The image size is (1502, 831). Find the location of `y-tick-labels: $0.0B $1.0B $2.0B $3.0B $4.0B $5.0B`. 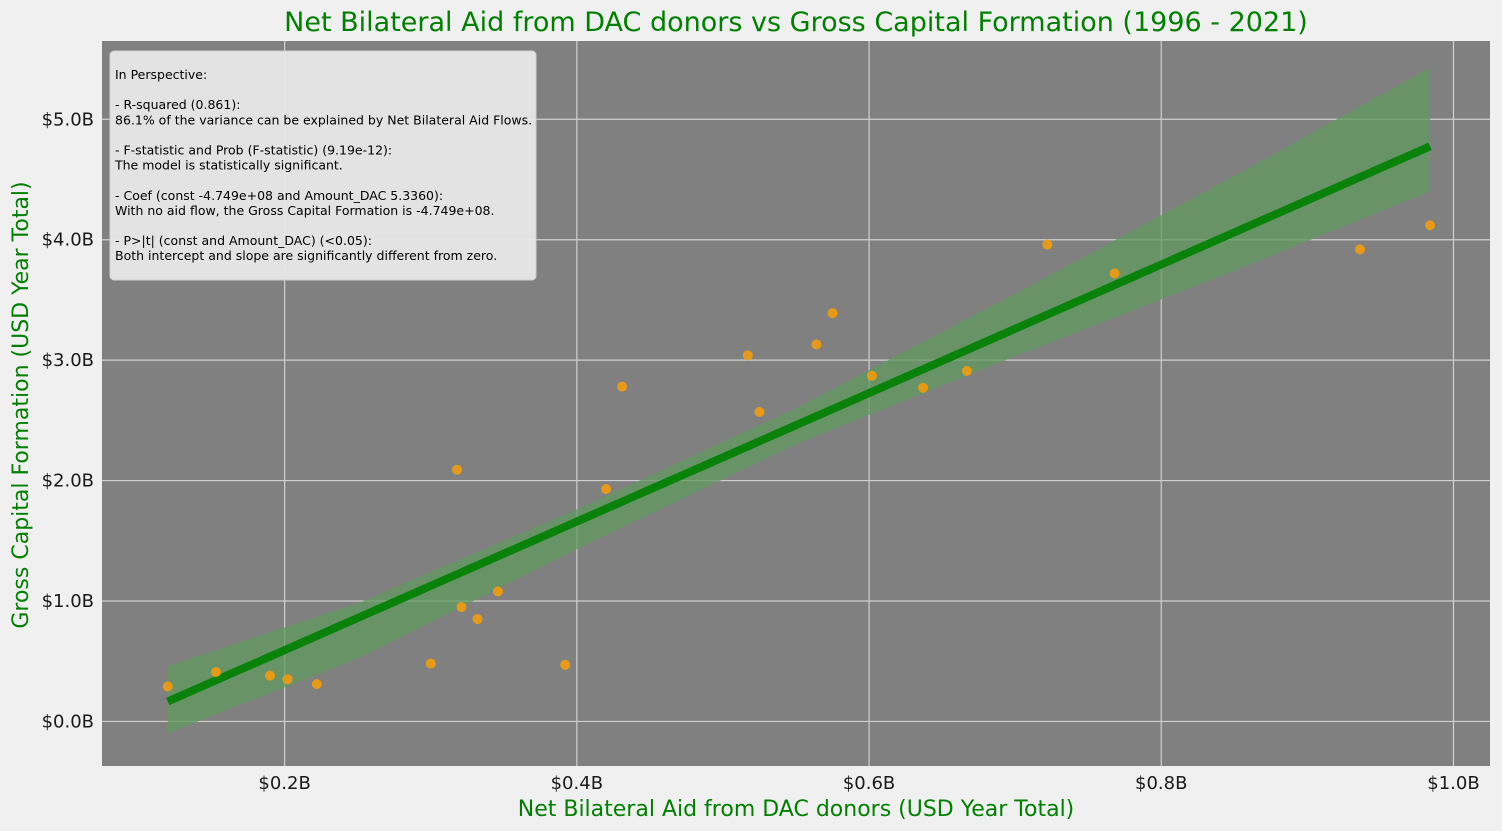

y-tick-labels: $0.0B $1.0B $2.0B $3.0B $4.0B $5.0B is located at coordinates (68, 420).